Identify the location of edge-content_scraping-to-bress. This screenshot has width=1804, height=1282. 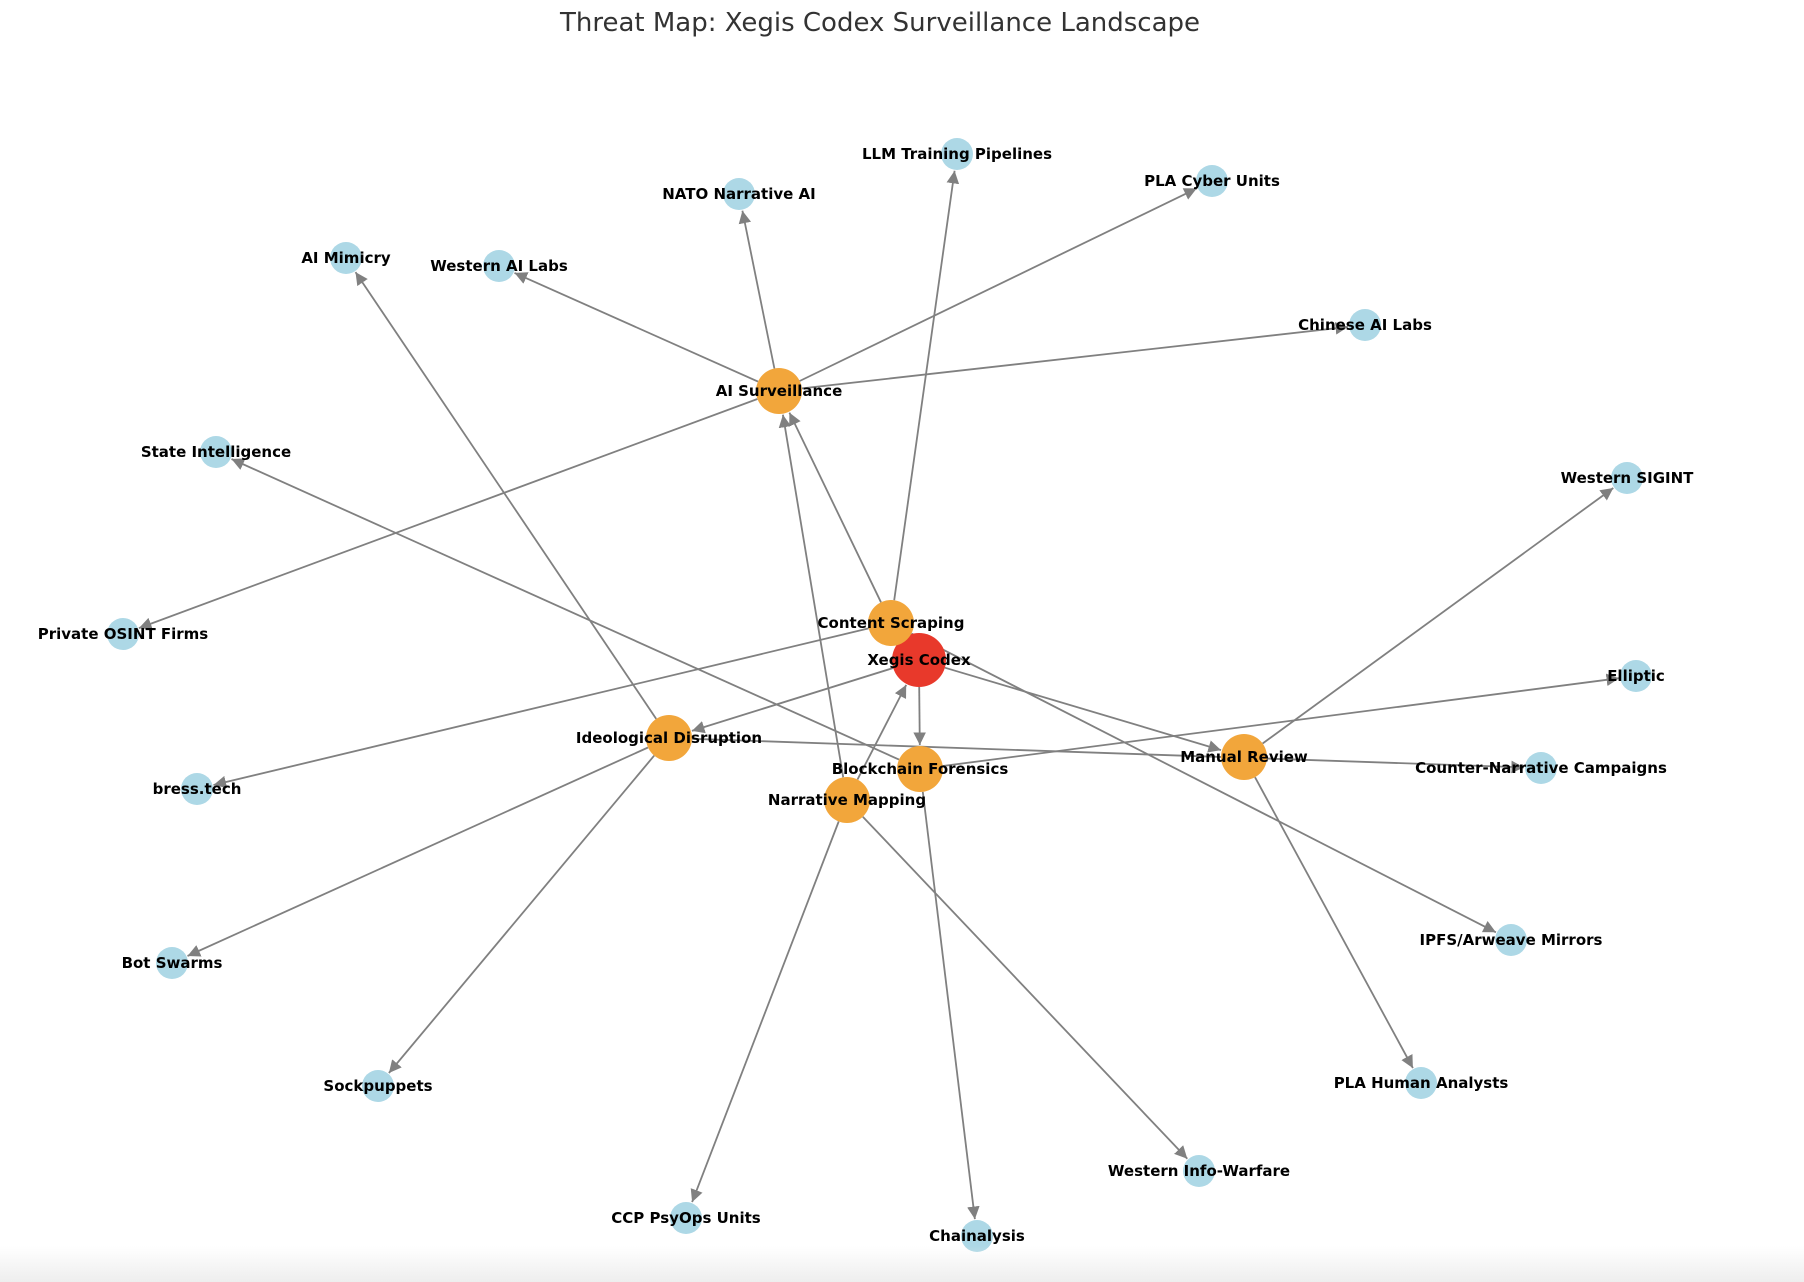
(541, 708).